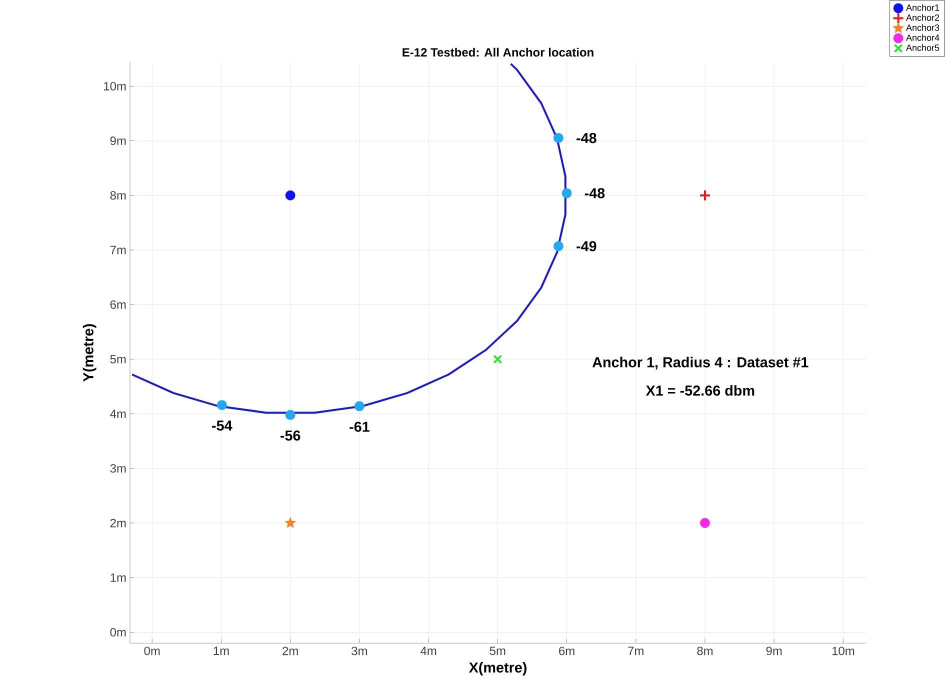  I want to click on x-tick-label: 7m, so click(636, 650).